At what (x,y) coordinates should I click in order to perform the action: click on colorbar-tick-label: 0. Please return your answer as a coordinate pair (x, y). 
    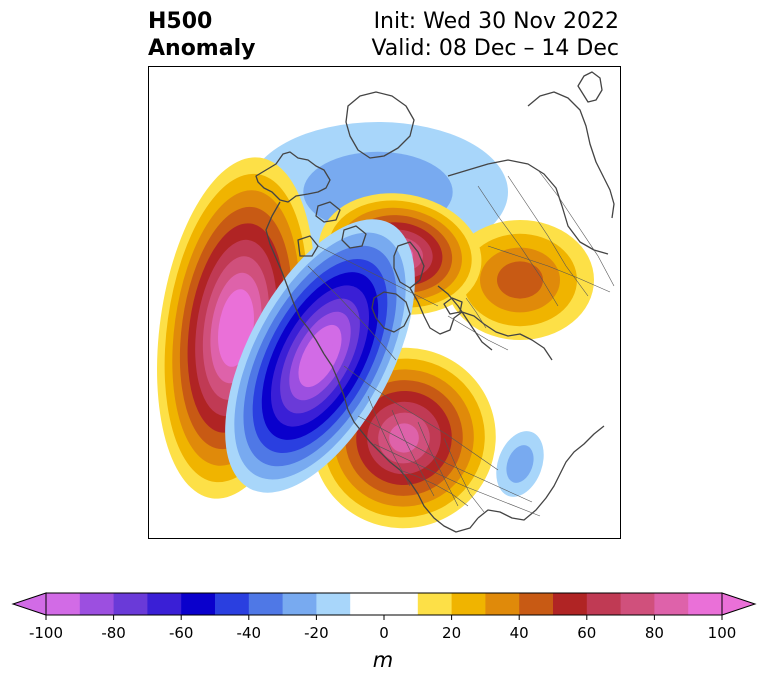
    Looking at the image, I should click on (384, 633).